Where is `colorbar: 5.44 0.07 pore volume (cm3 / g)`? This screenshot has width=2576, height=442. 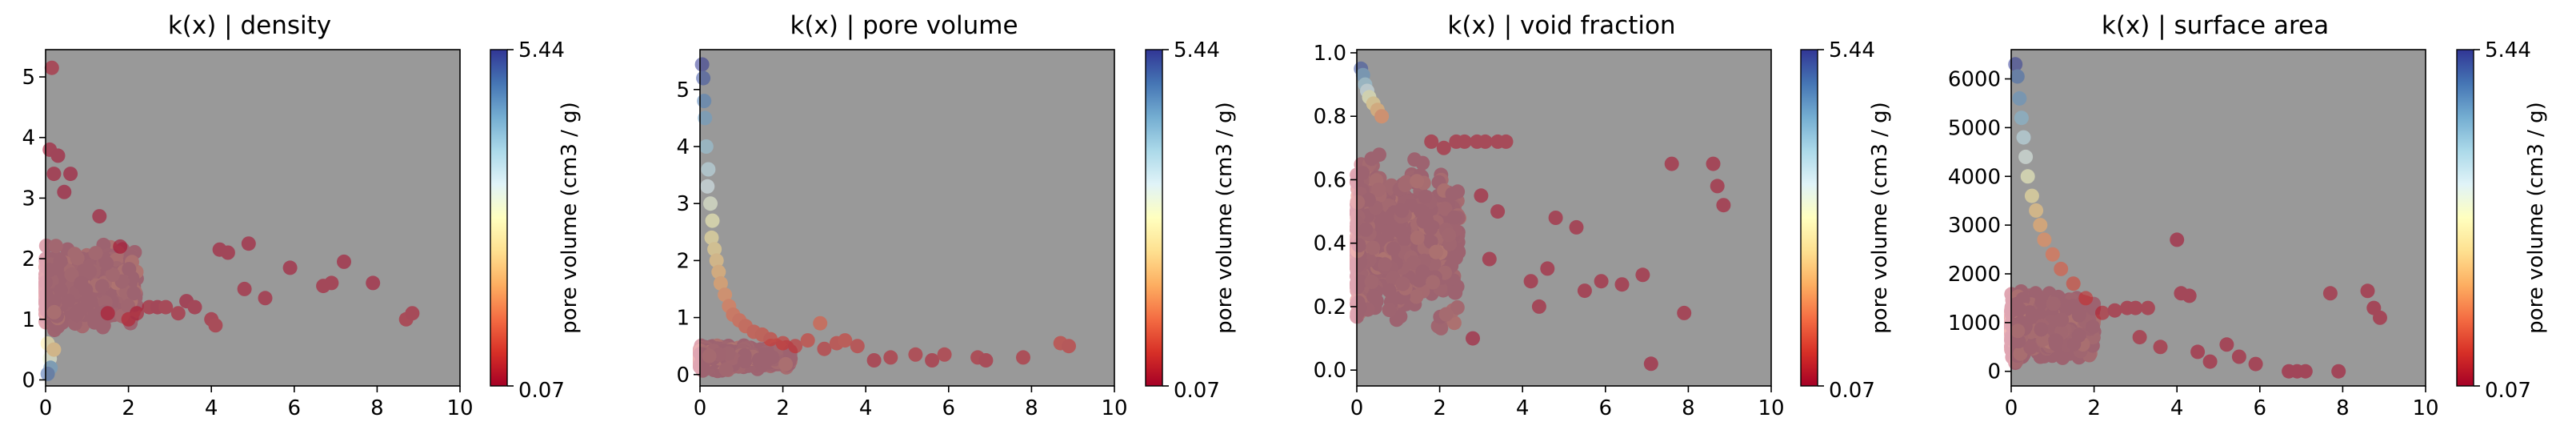
colorbar: 5.44 0.07 pore volume (cm3 / g) is located at coordinates (1191, 220).